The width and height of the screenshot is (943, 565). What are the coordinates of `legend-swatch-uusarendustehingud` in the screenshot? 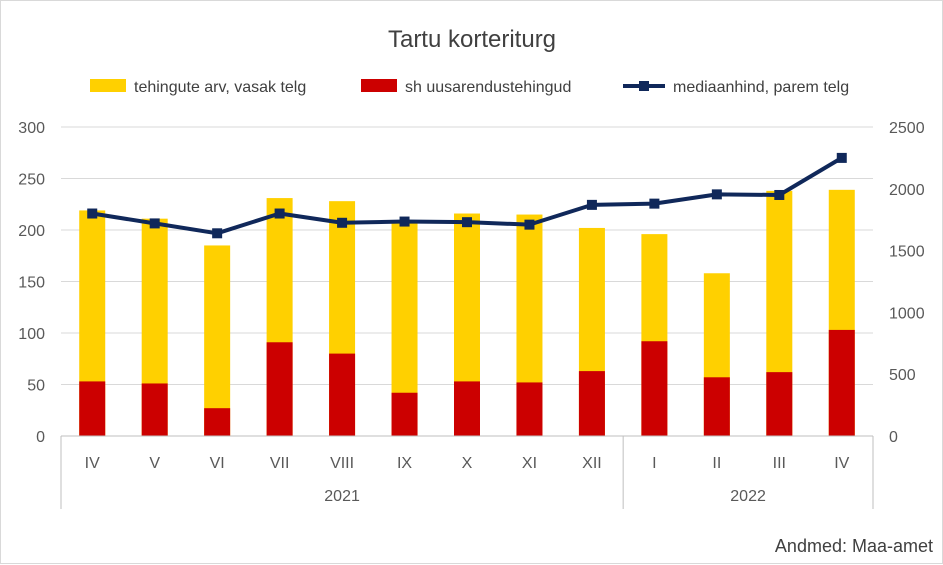 It's located at (379, 85).